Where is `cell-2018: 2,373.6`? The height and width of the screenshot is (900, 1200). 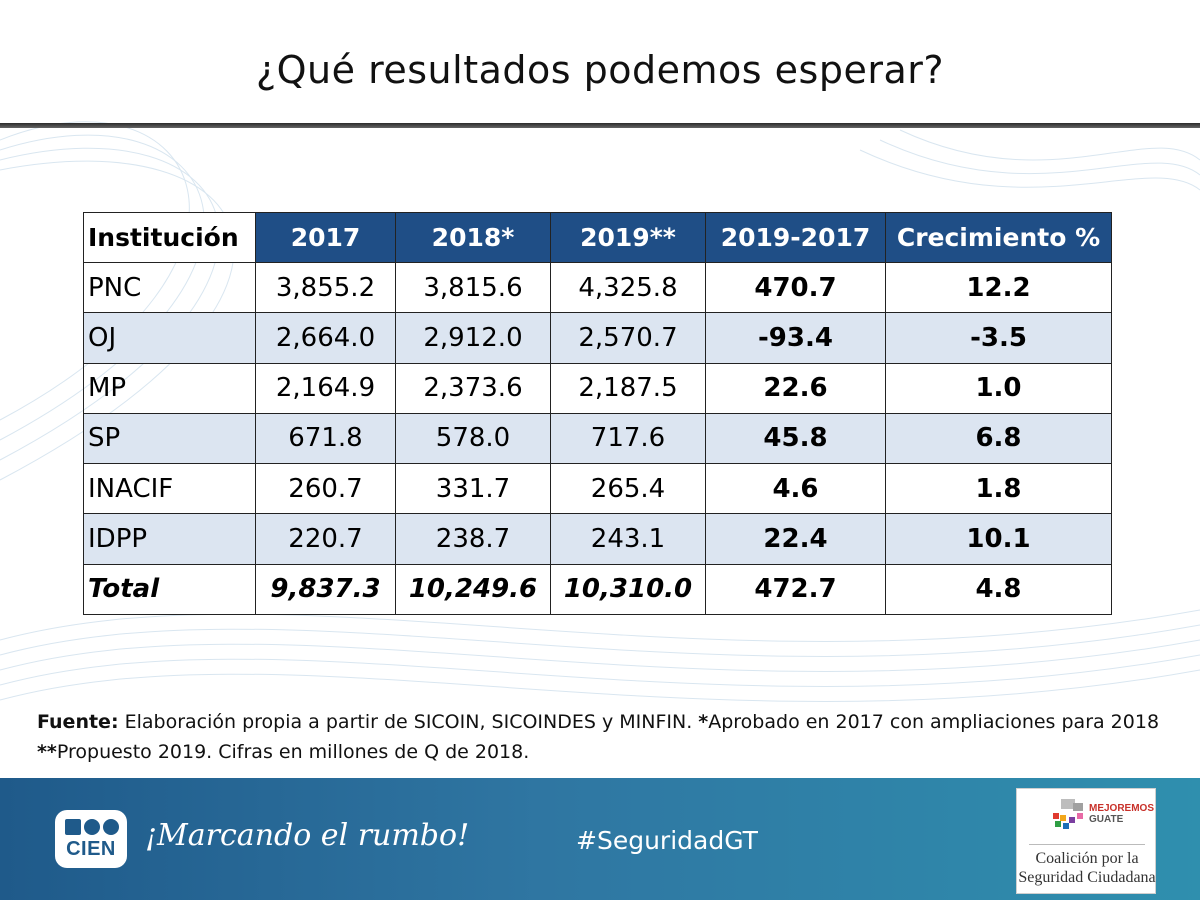 cell-2018: 2,373.6 is located at coordinates (473, 388).